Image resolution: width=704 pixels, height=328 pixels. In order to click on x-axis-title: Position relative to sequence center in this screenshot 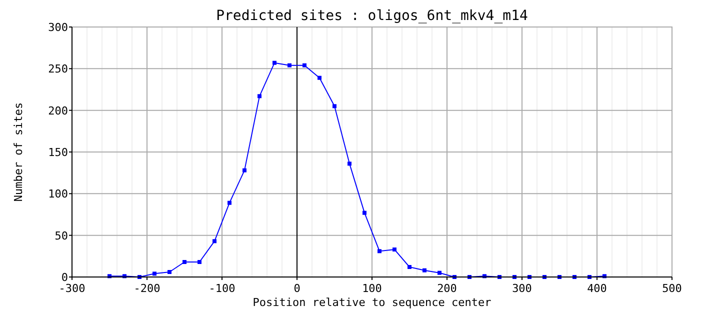, I will do `click(372, 302)`.